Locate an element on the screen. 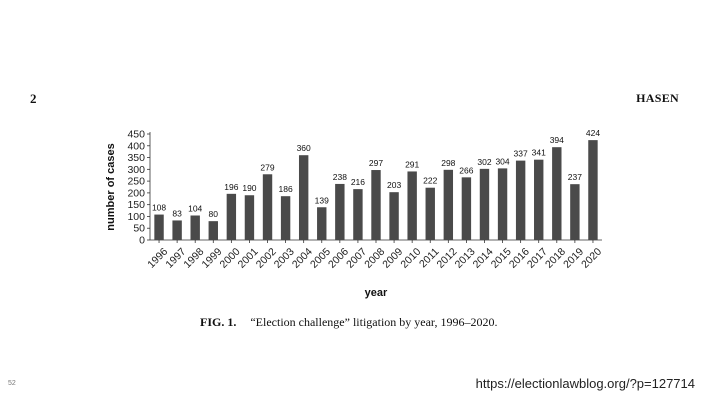 This screenshot has width=720, height=405. bar-value-label: 80 is located at coordinates (214, 214).